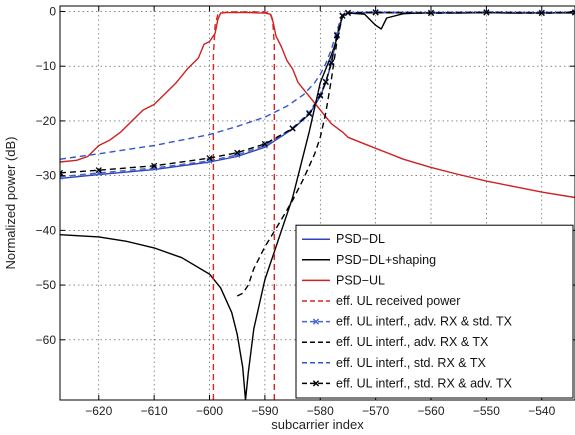  What do you see at coordinates (46, 285) in the screenshot?
I see `y-tick-label: −50` at bounding box center [46, 285].